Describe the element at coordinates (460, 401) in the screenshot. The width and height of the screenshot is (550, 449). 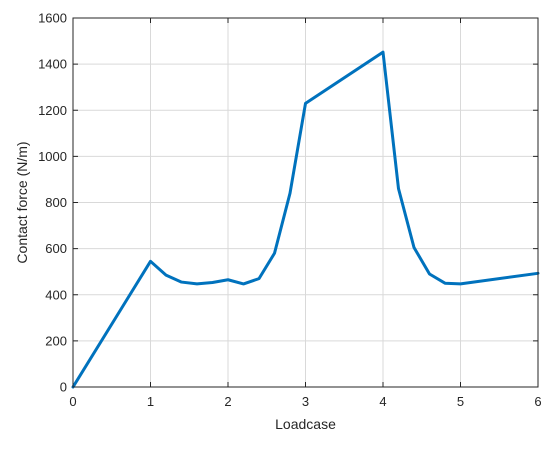
I see `x-tick-label: 5` at that location.